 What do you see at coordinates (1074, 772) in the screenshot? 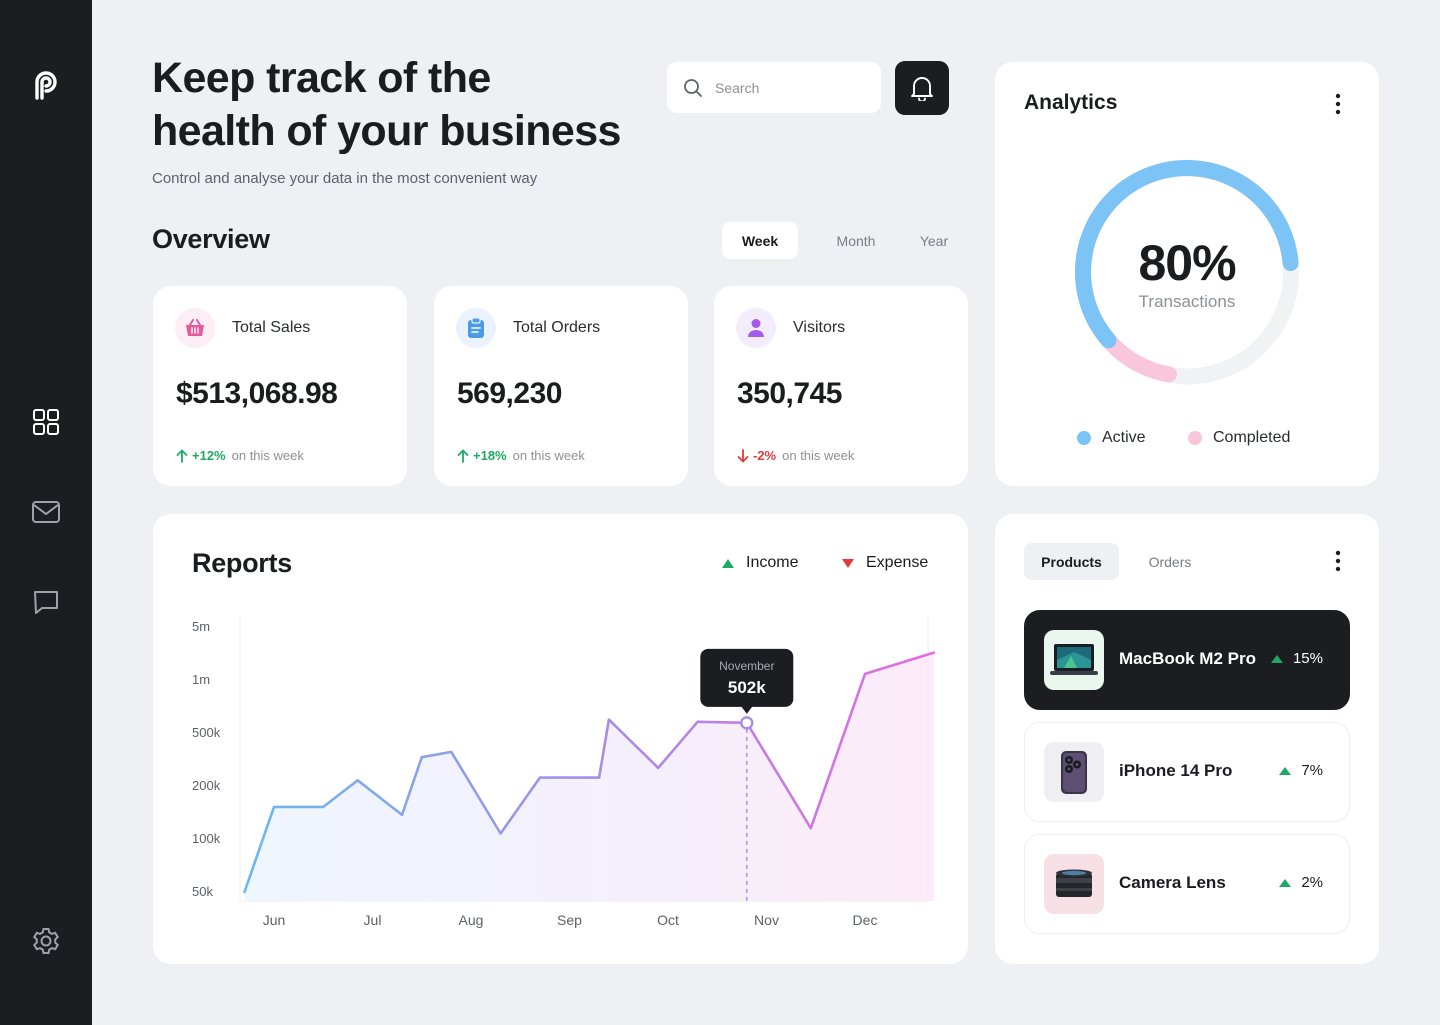
I see `phone-icon` at bounding box center [1074, 772].